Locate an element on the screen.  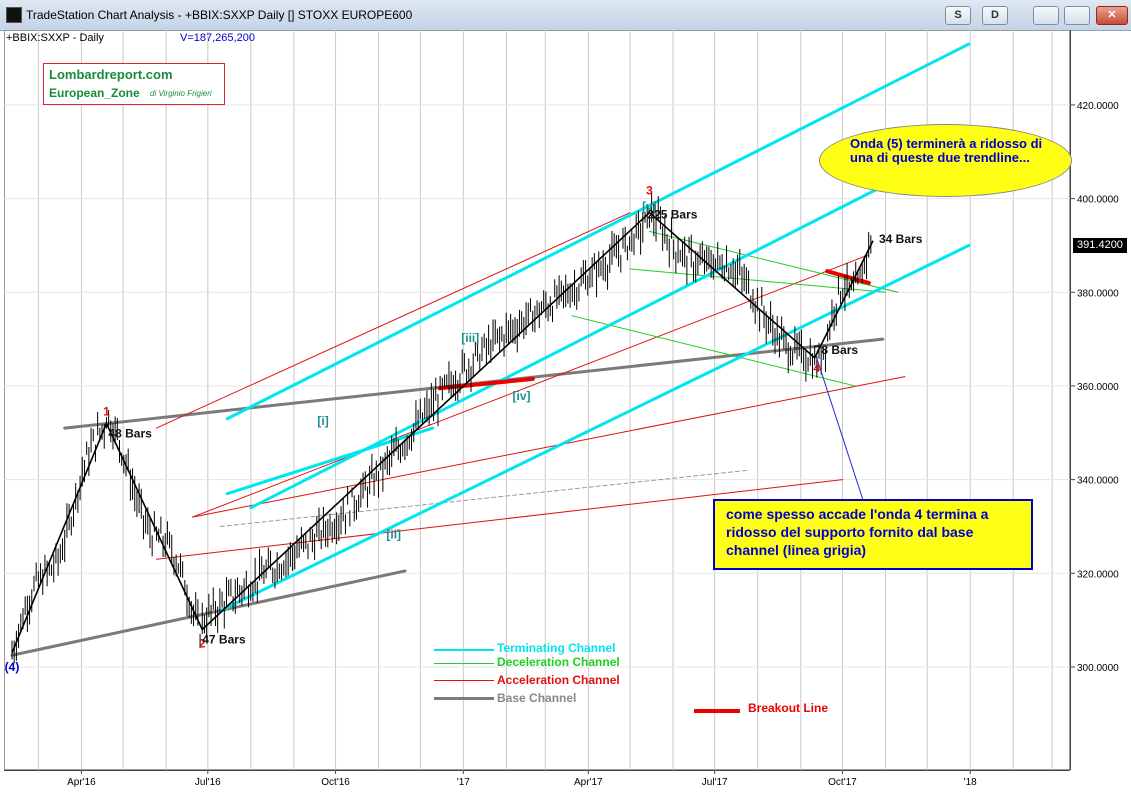
bar-count-label: 48 Bars is located at coordinates (130, 433).